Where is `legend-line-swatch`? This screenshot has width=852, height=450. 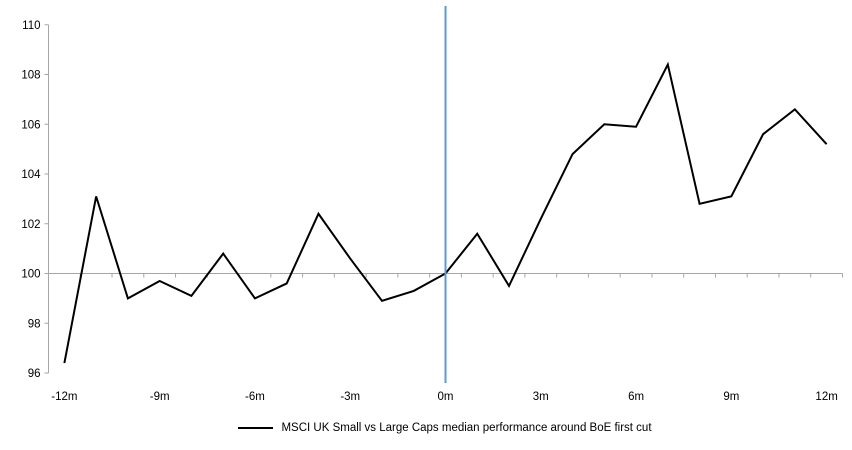 legend-line-swatch is located at coordinates (256, 428).